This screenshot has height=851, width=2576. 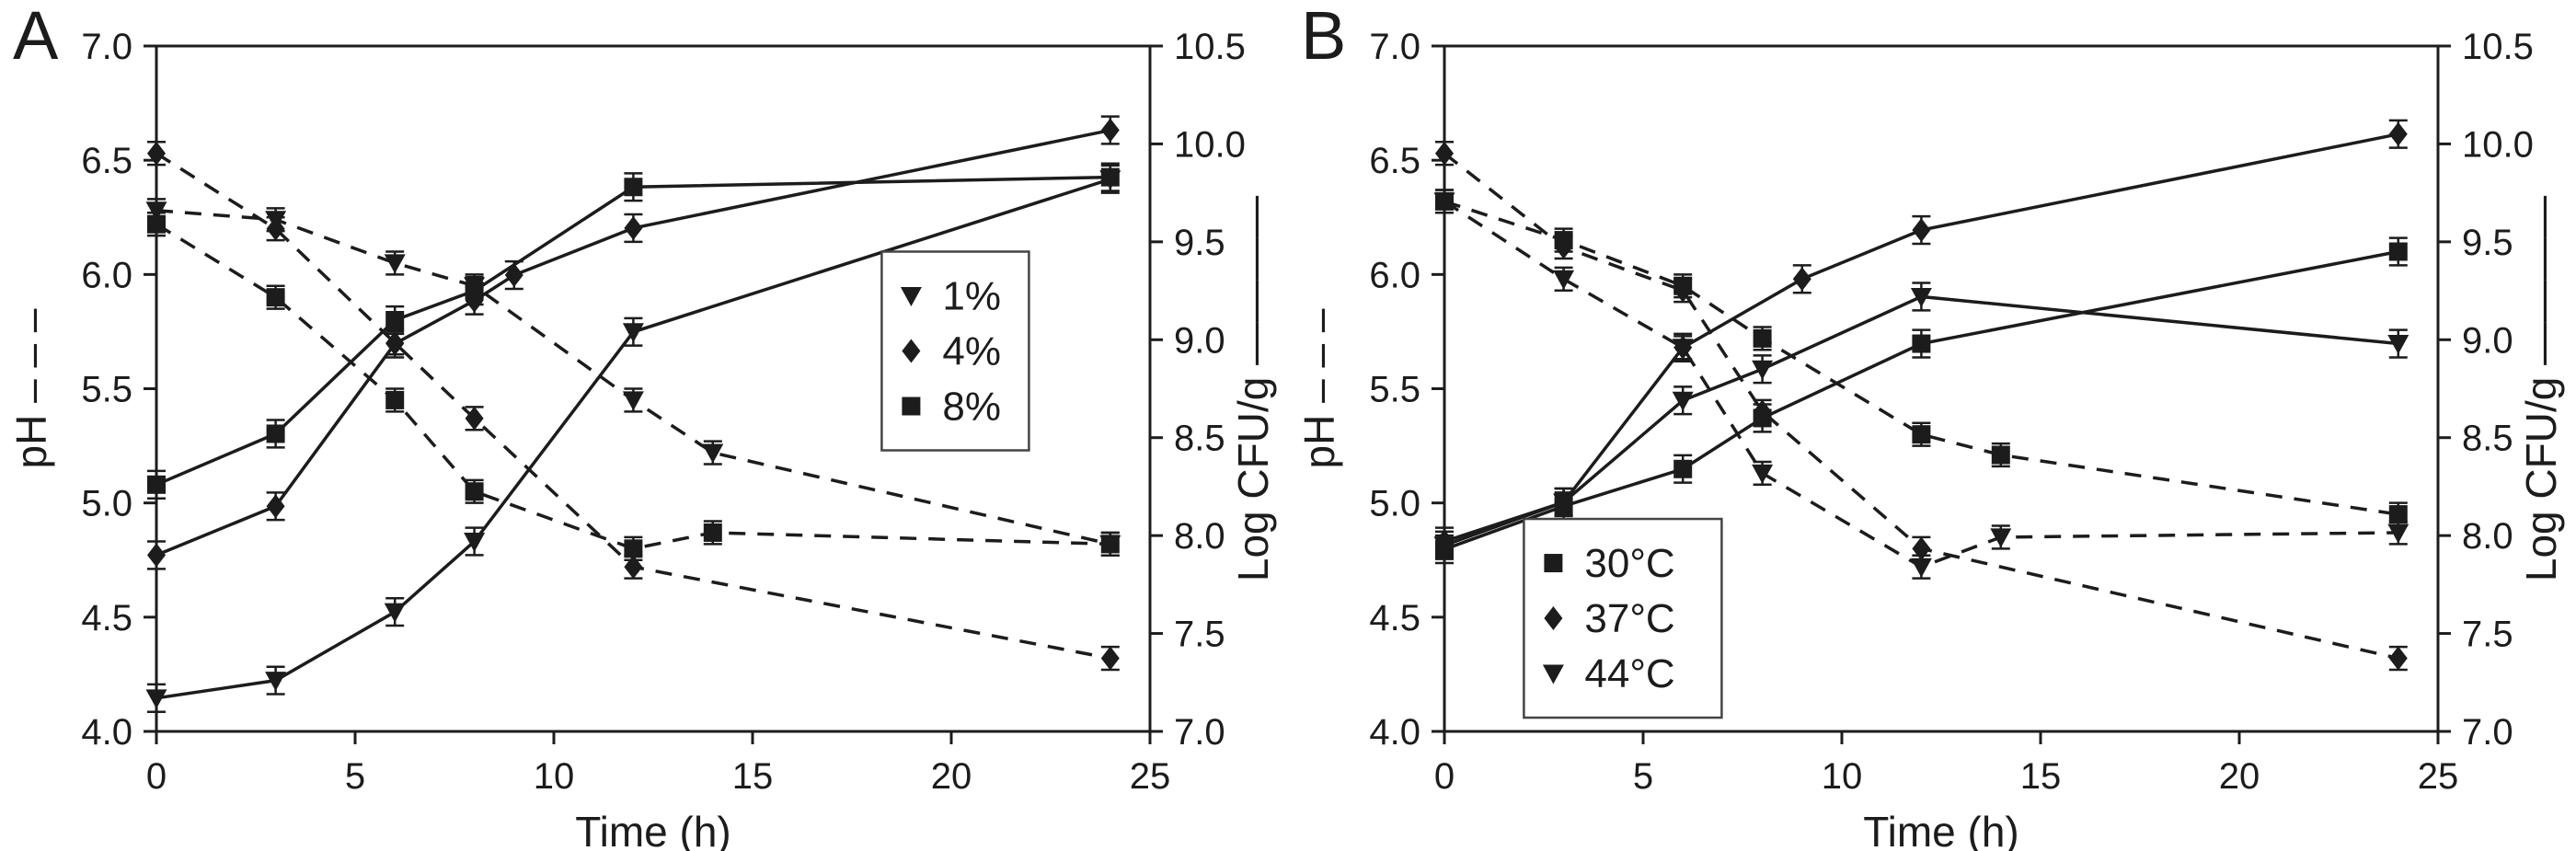 I want to click on axis-text: 0, so click(x=1444, y=776).